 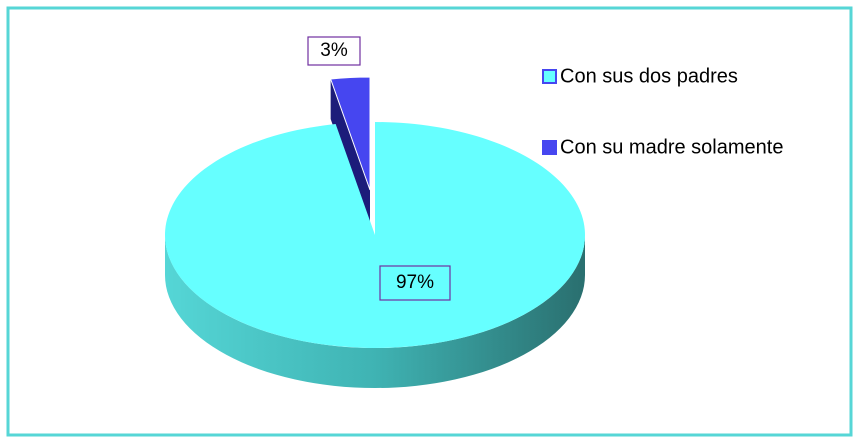 I want to click on data-label: 3%, so click(x=334, y=50).